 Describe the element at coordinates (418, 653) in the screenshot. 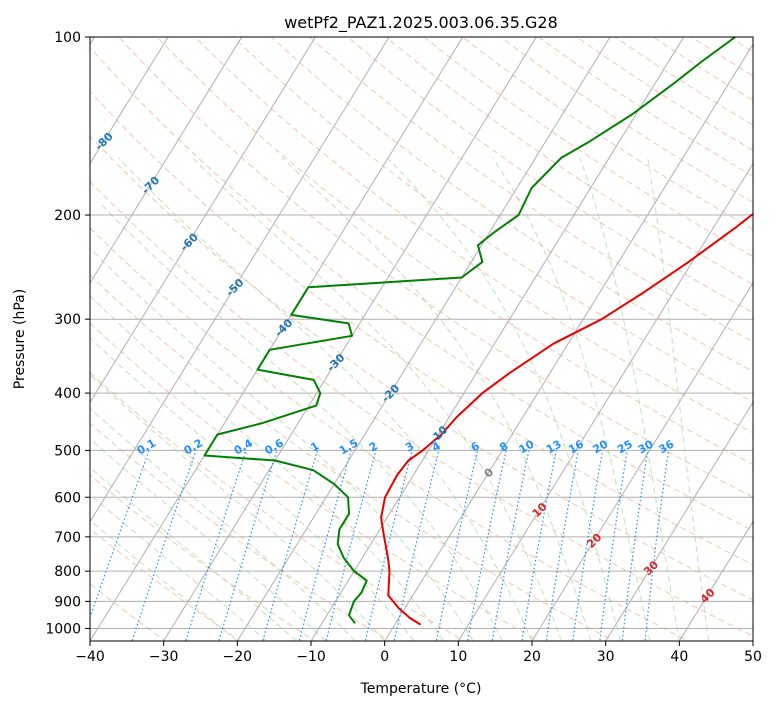

I see `x-axis: −40 −30 −20 −10 0 10 20 30 40 50` at that location.